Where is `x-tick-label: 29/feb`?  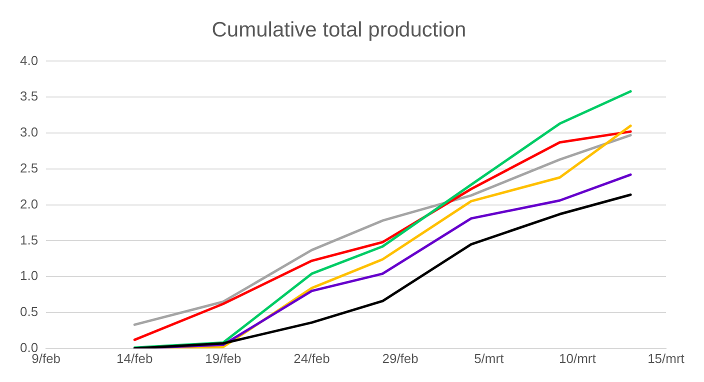 x-tick-label: 29/feb is located at coordinates (400, 358).